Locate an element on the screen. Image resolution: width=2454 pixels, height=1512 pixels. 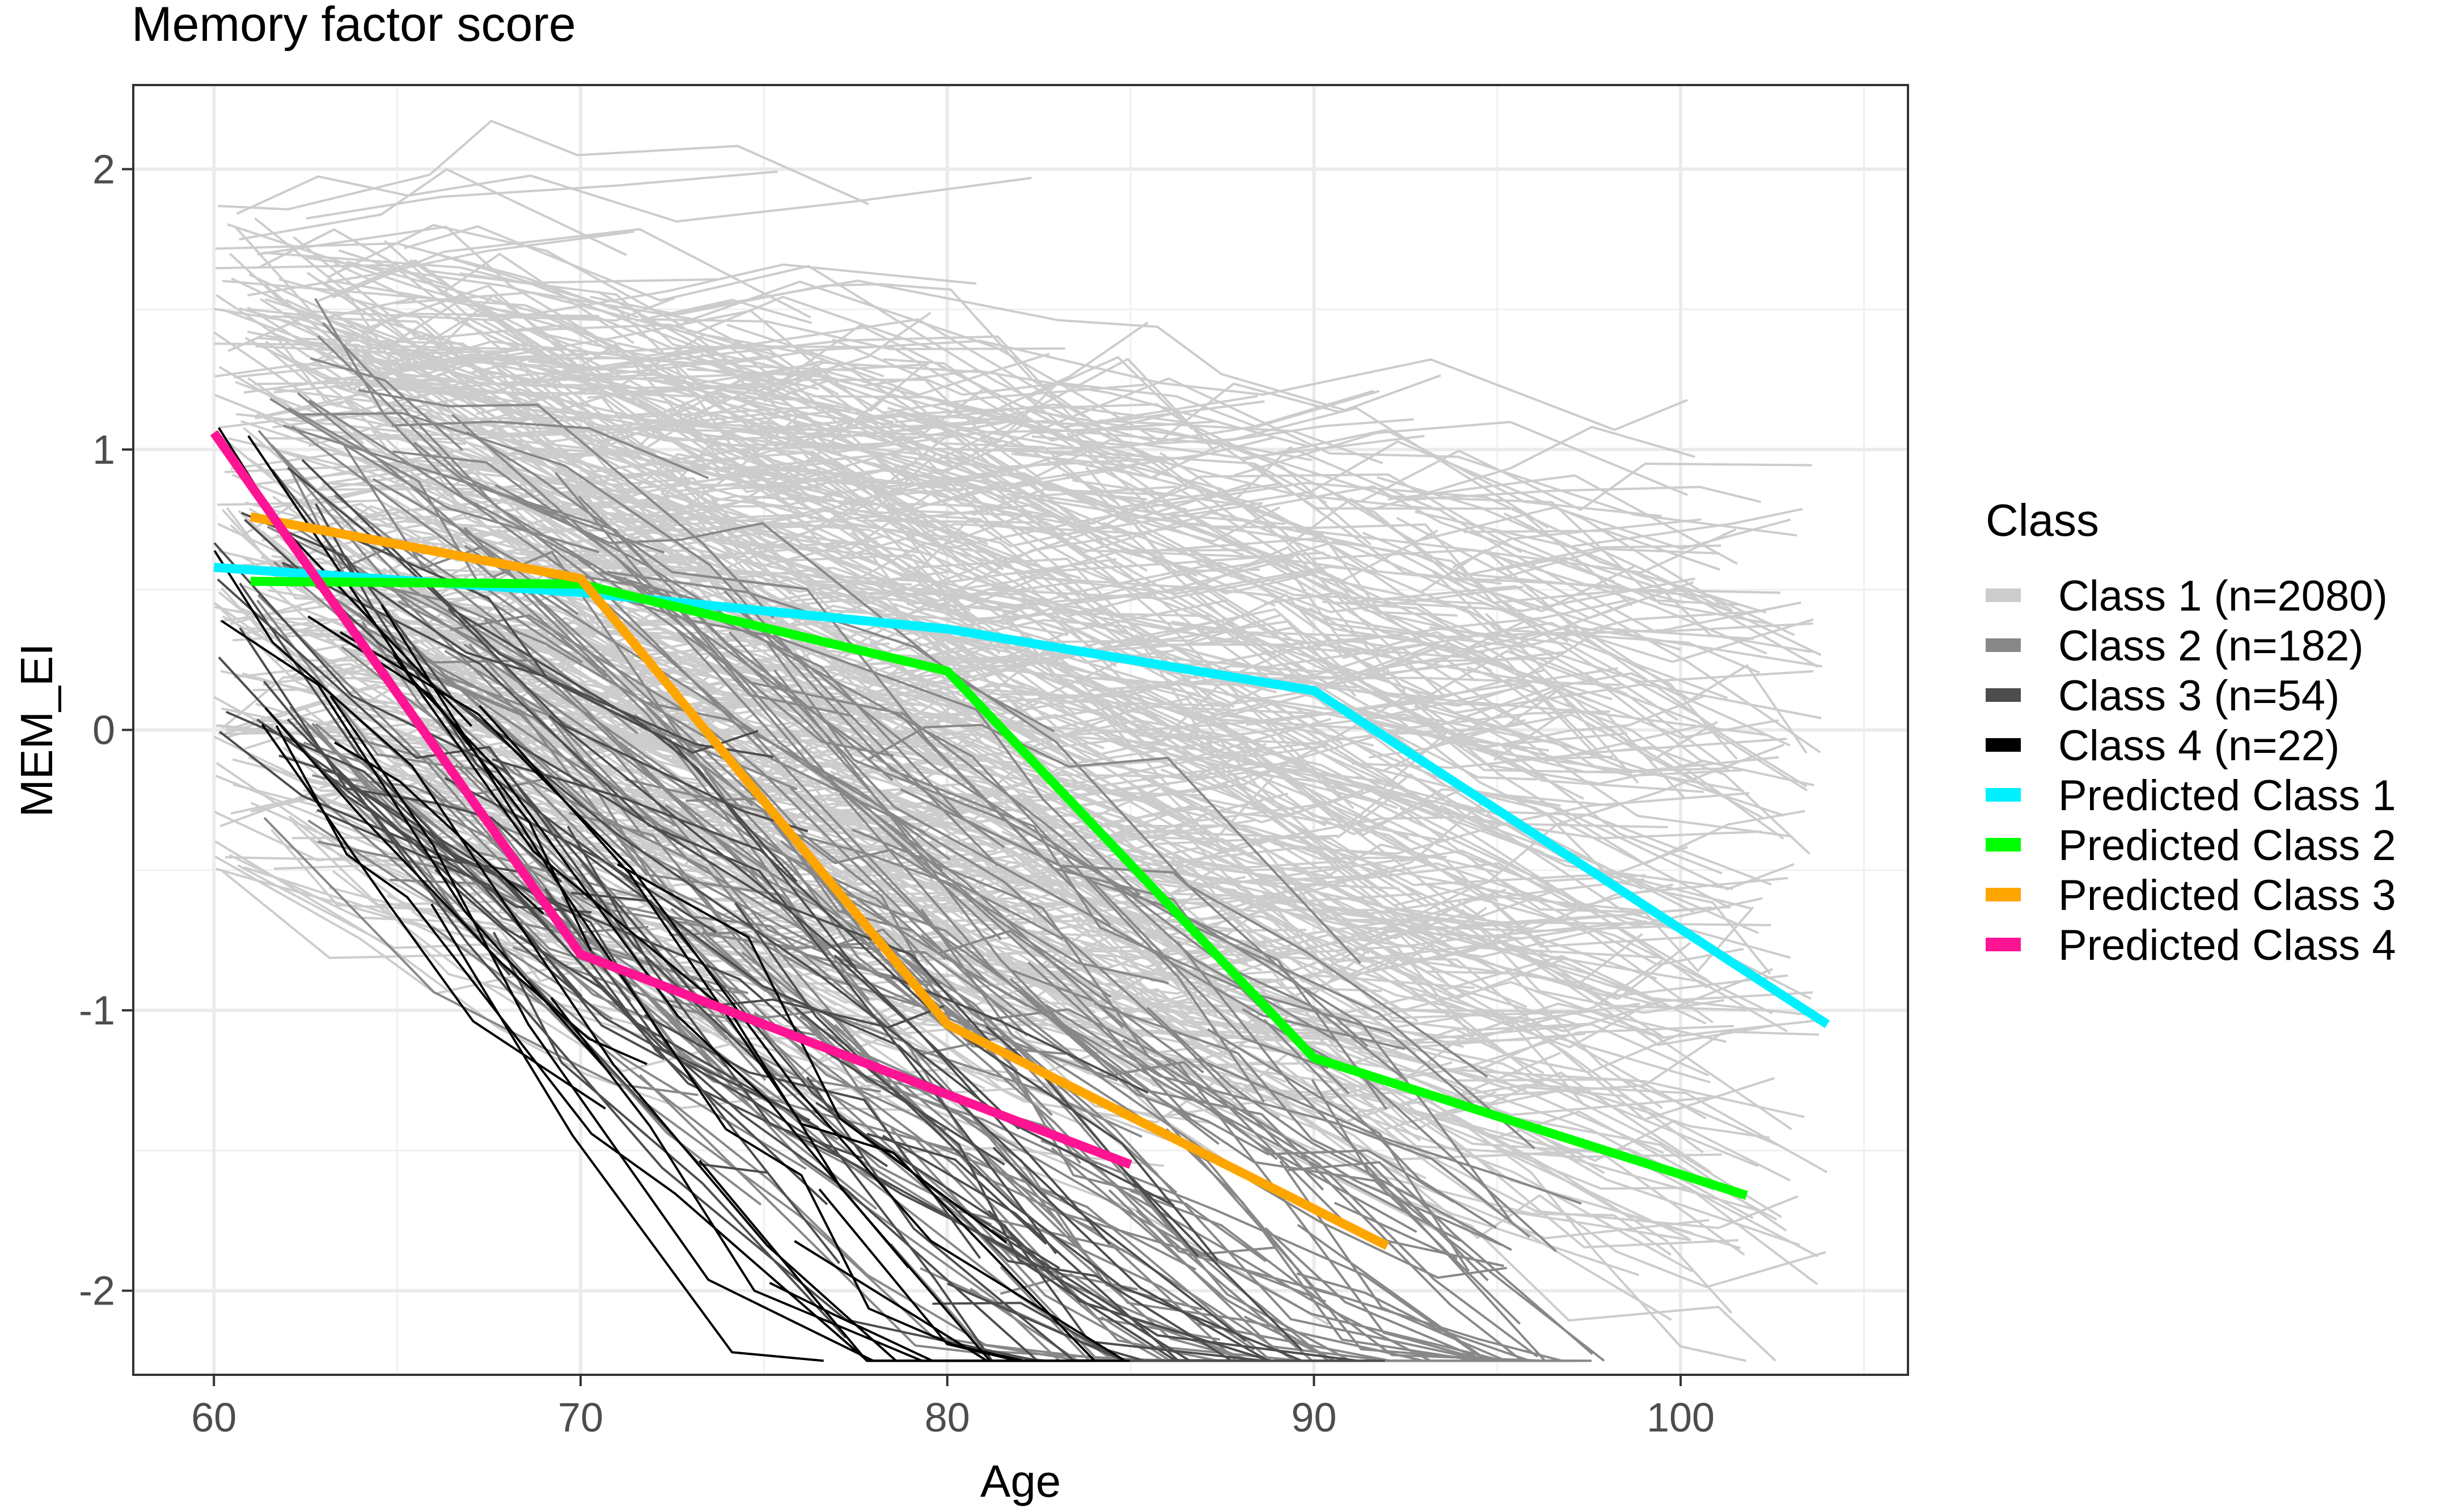
y-tick-label: -2 is located at coordinates (97, 1291).